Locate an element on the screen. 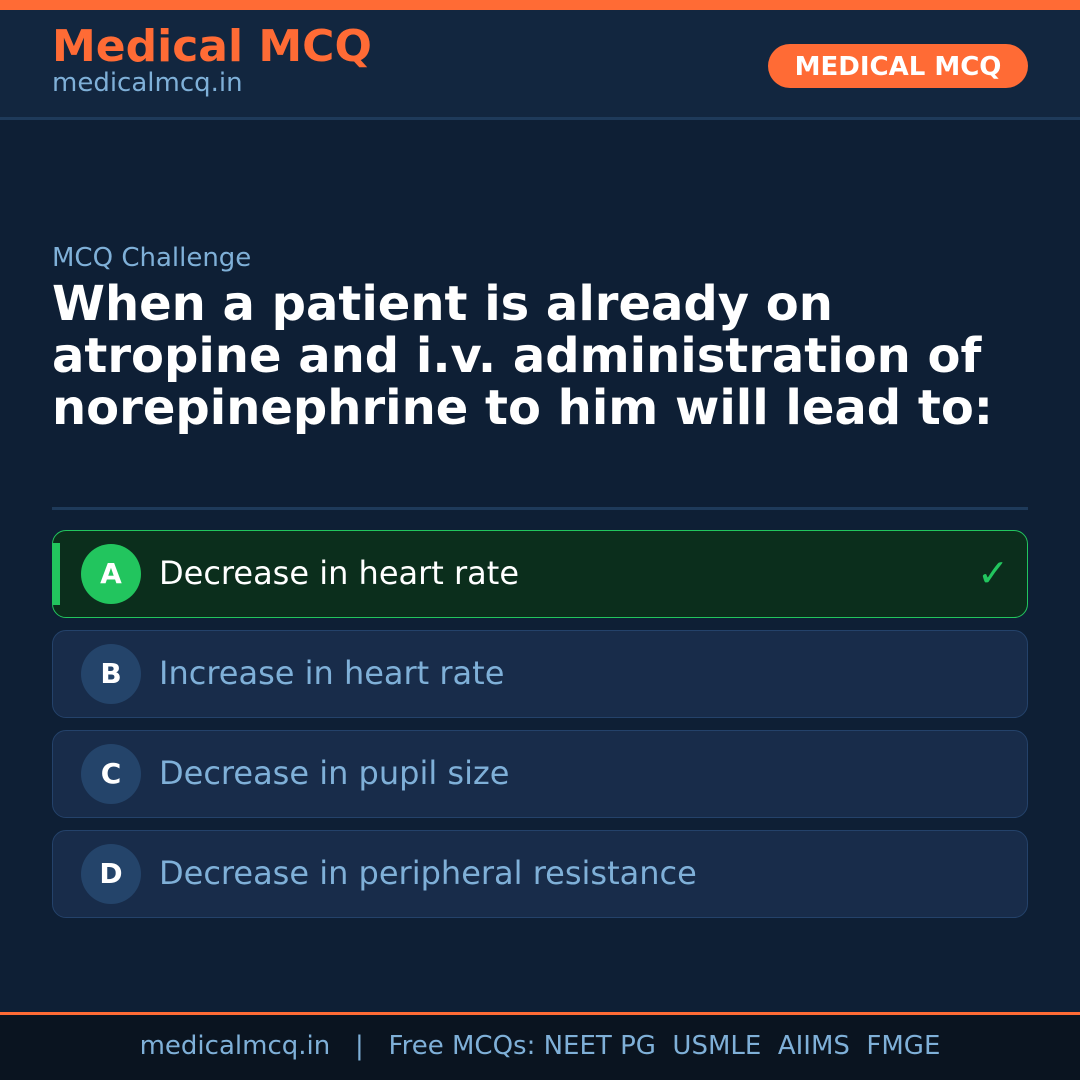 Image resolution: width=1080 pixels, height=1080 pixels. section-label: MCQ Challenge is located at coordinates (152, 258).